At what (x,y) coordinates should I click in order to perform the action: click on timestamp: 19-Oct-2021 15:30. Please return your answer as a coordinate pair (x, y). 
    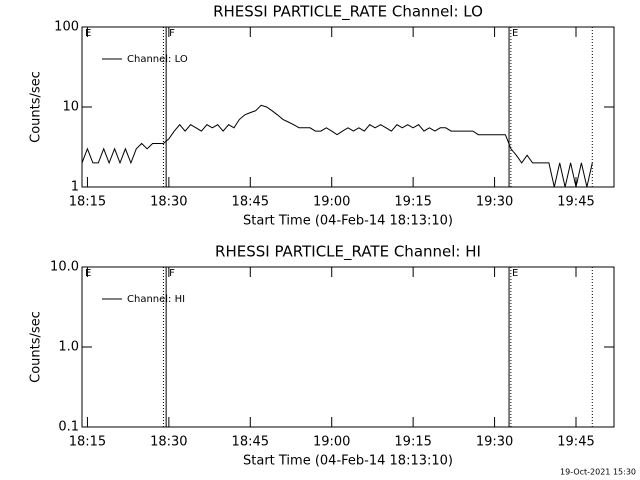
    Looking at the image, I should click on (598, 472).